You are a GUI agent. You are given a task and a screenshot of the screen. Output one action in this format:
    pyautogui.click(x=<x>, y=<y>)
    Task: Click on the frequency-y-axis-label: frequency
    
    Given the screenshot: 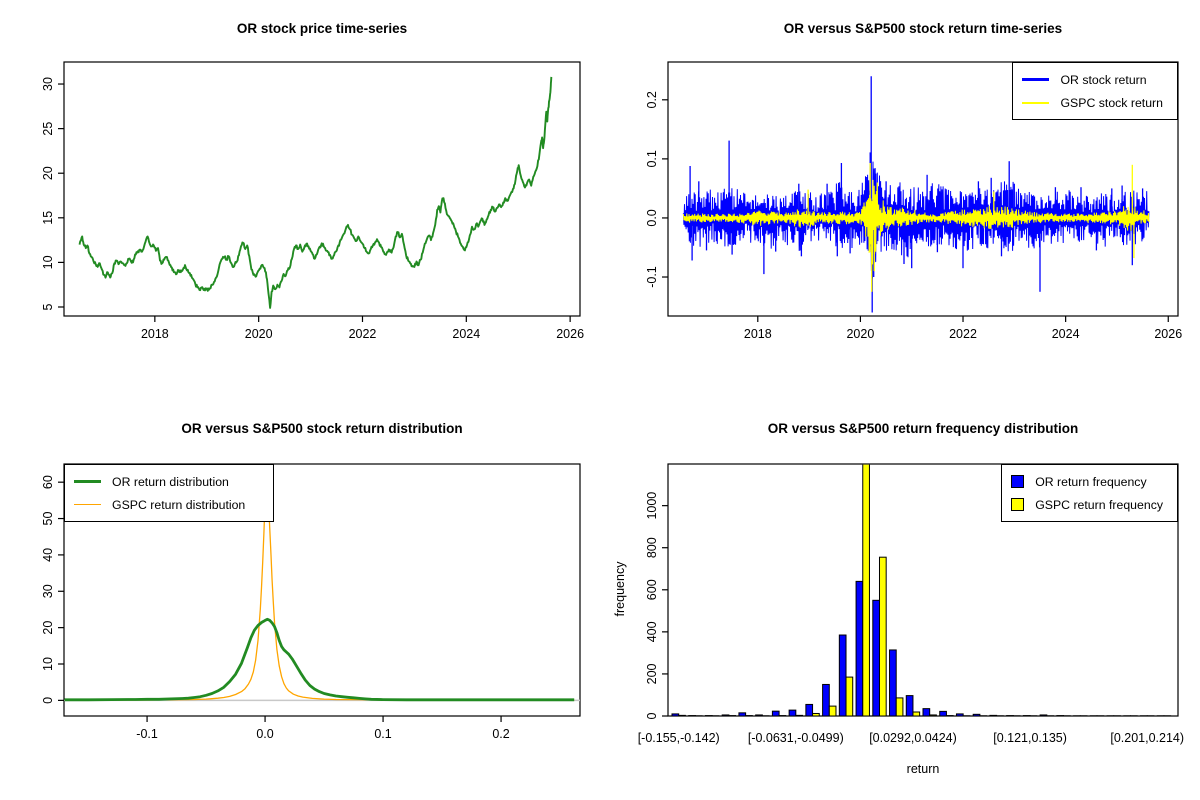 What is the action you would take?
    pyautogui.click(x=620, y=589)
    